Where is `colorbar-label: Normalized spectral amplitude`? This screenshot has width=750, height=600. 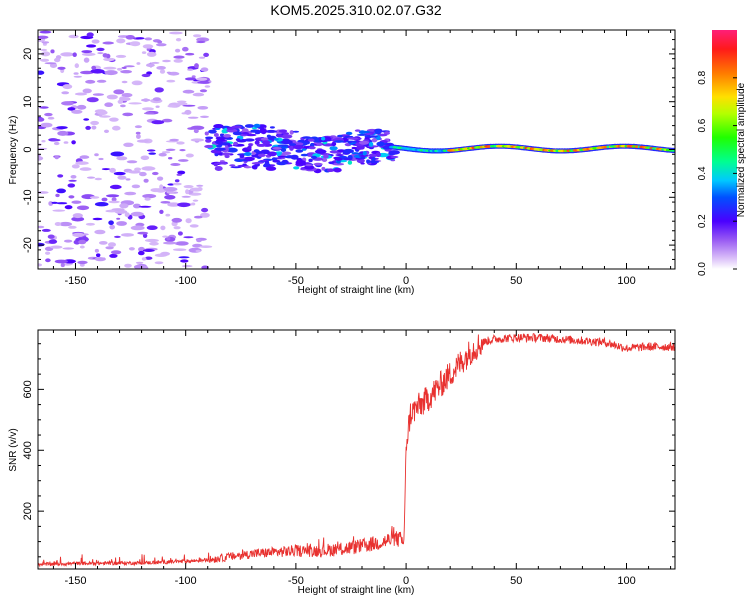
colorbar-label: Normalized spectral amplitude is located at coordinates (741, 149).